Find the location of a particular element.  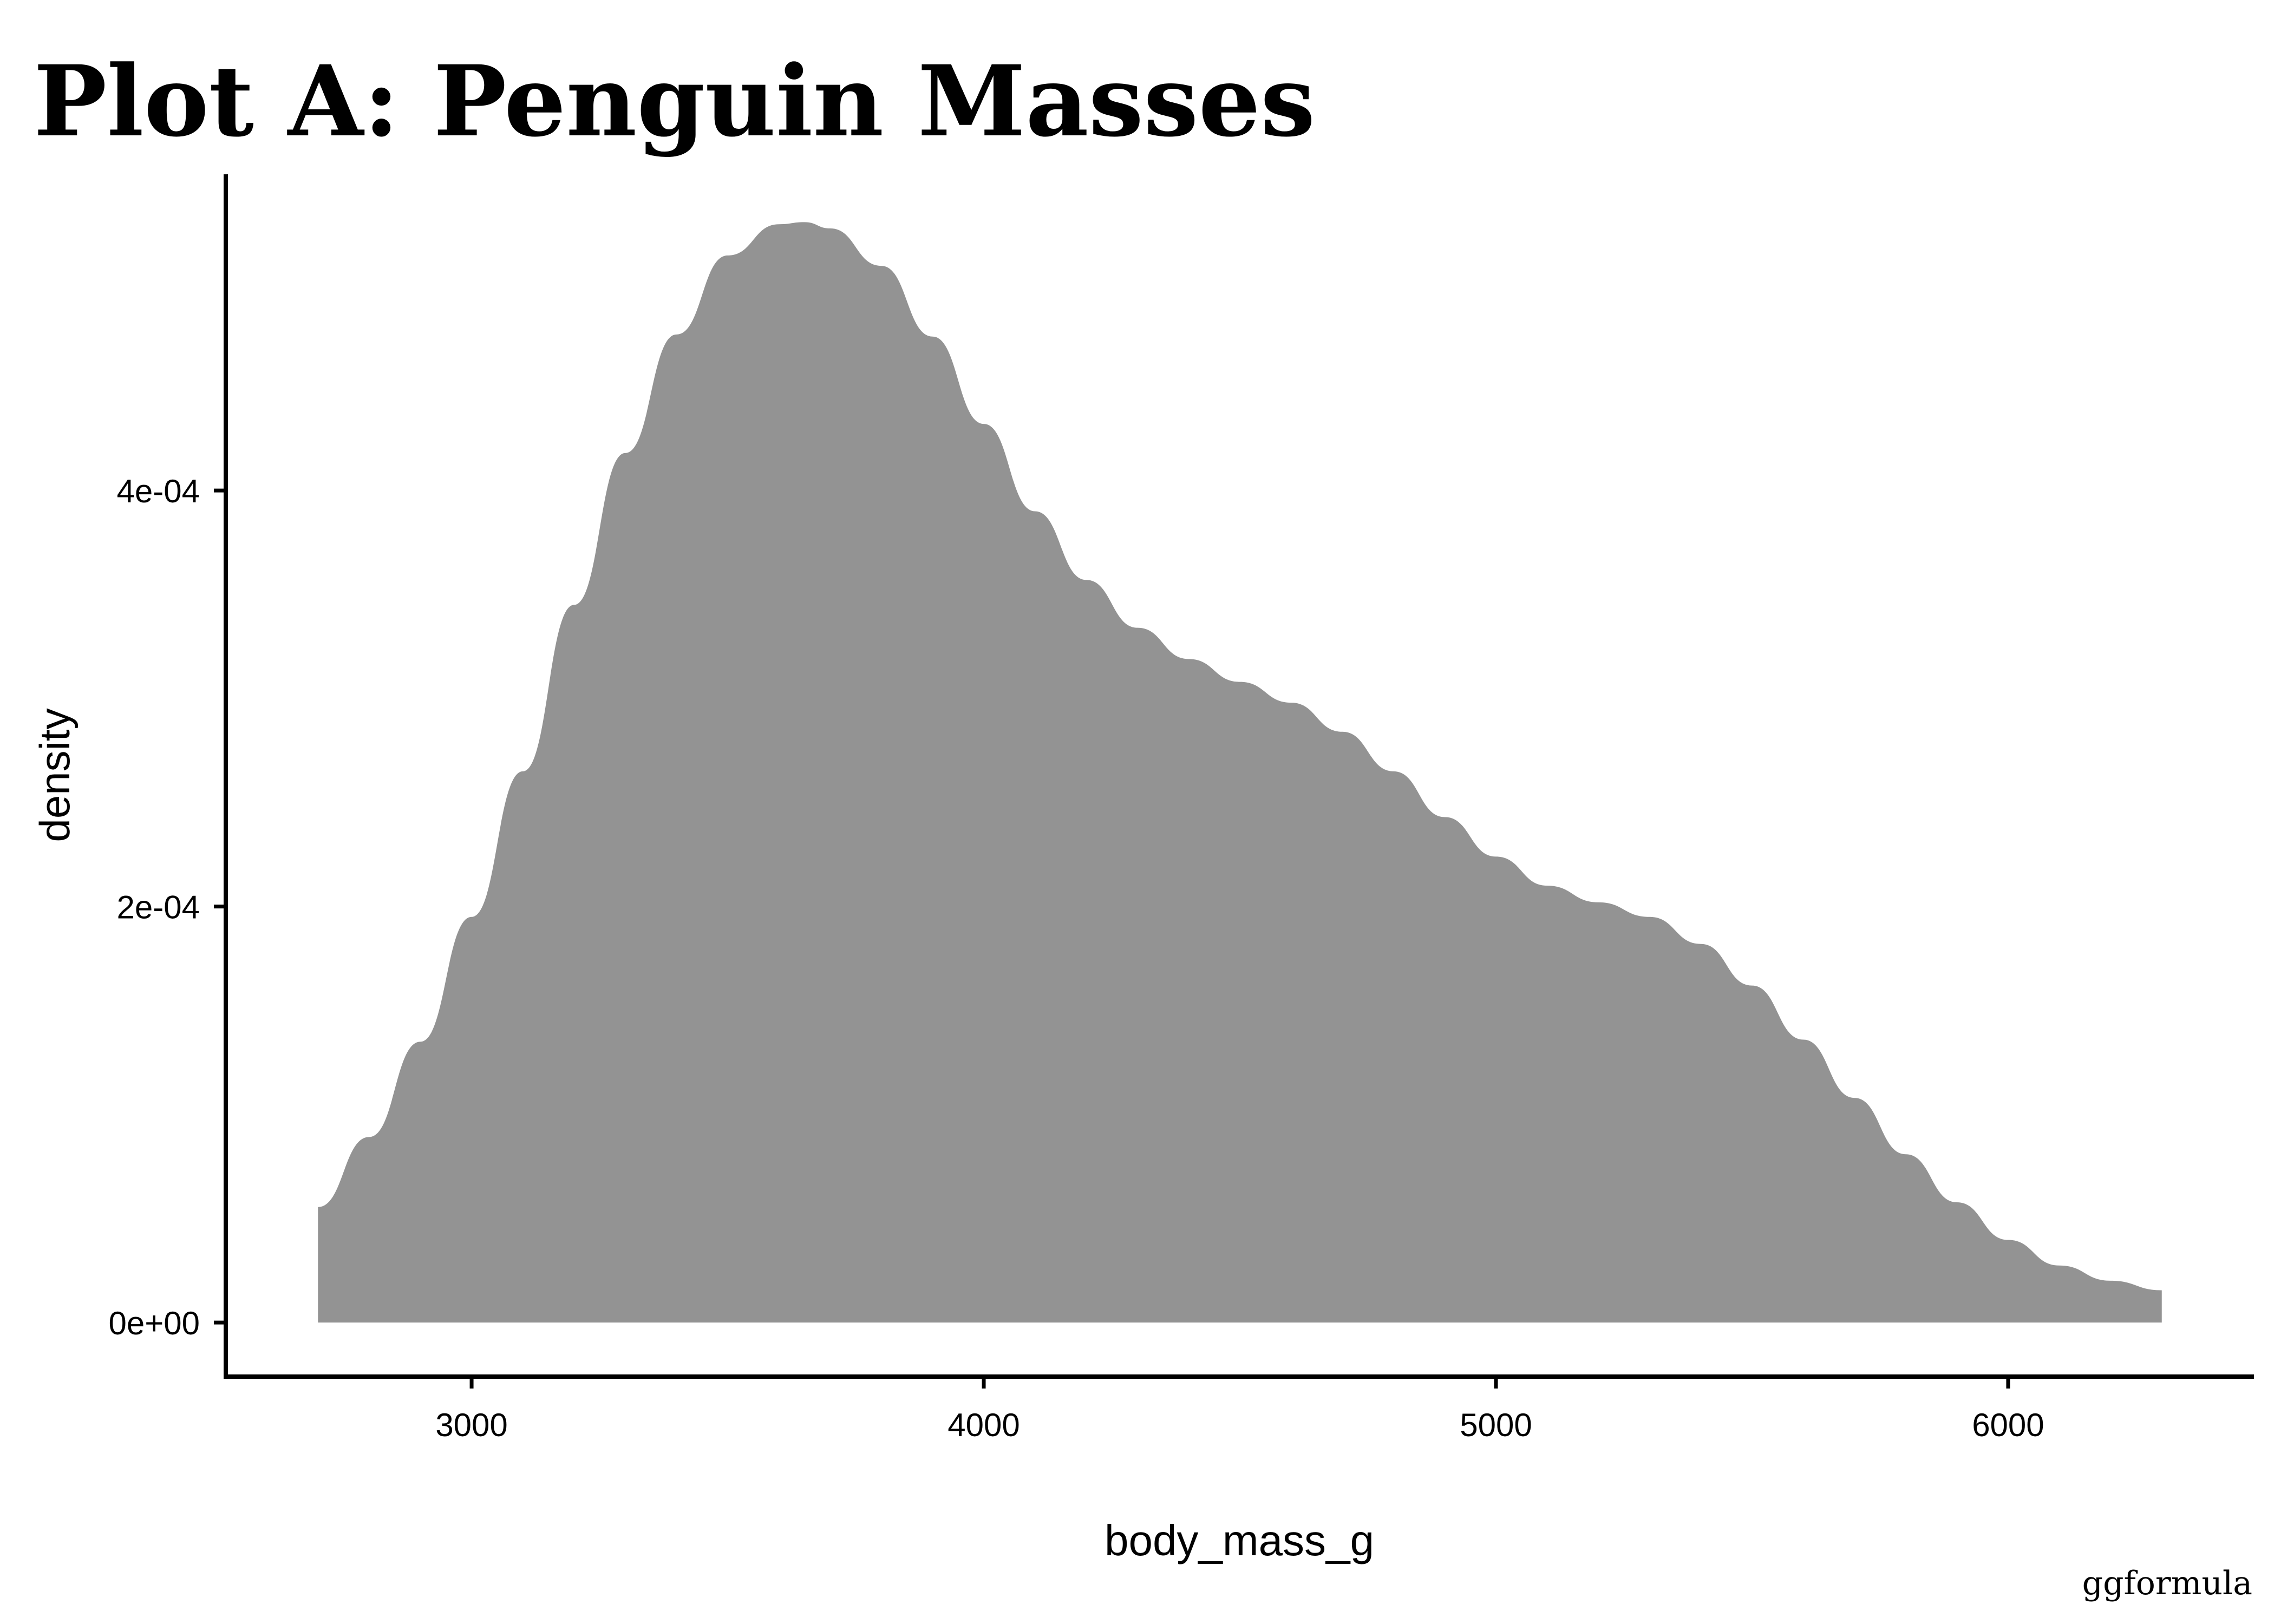

x-tick-label: 3000 is located at coordinates (471, 1425).